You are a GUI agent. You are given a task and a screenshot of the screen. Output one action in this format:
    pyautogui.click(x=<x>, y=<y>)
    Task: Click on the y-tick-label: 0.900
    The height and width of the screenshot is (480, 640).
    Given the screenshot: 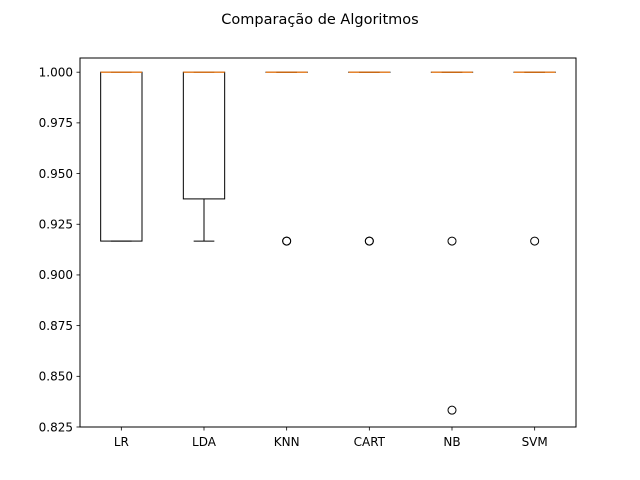 What is the action you would take?
    pyautogui.click(x=56, y=275)
    